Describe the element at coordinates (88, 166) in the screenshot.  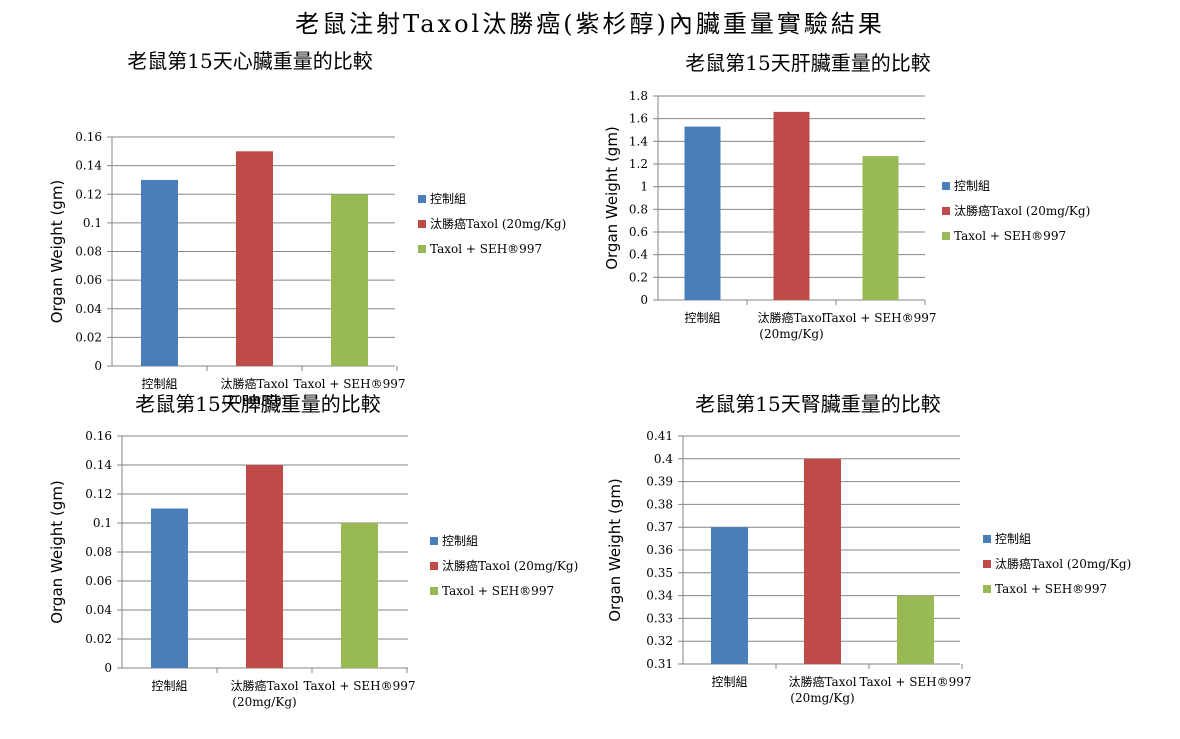
I see `y-tick-label: 0.14` at that location.